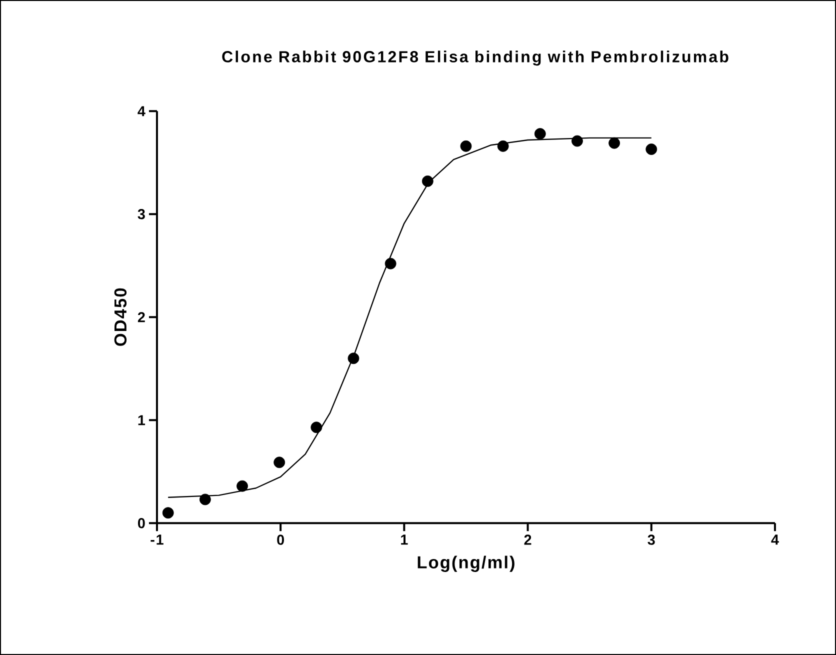  Describe the element at coordinates (775, 539) in the screenshot. I see `x-tick-label: 4` at that location.